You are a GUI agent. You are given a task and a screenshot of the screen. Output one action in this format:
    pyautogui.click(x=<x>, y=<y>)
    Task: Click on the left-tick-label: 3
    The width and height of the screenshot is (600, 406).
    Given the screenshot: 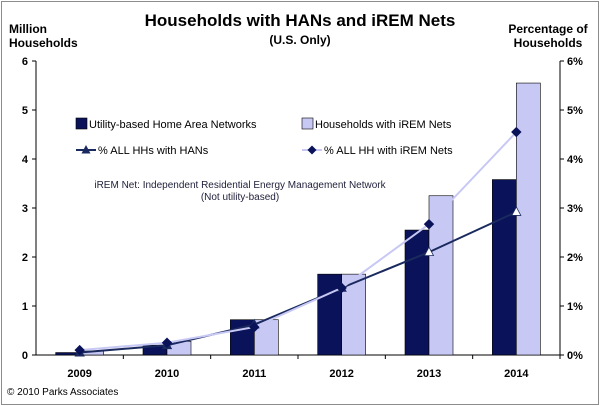 What is the action you would take?
    pyautogui.click(x=25, y=209)
    